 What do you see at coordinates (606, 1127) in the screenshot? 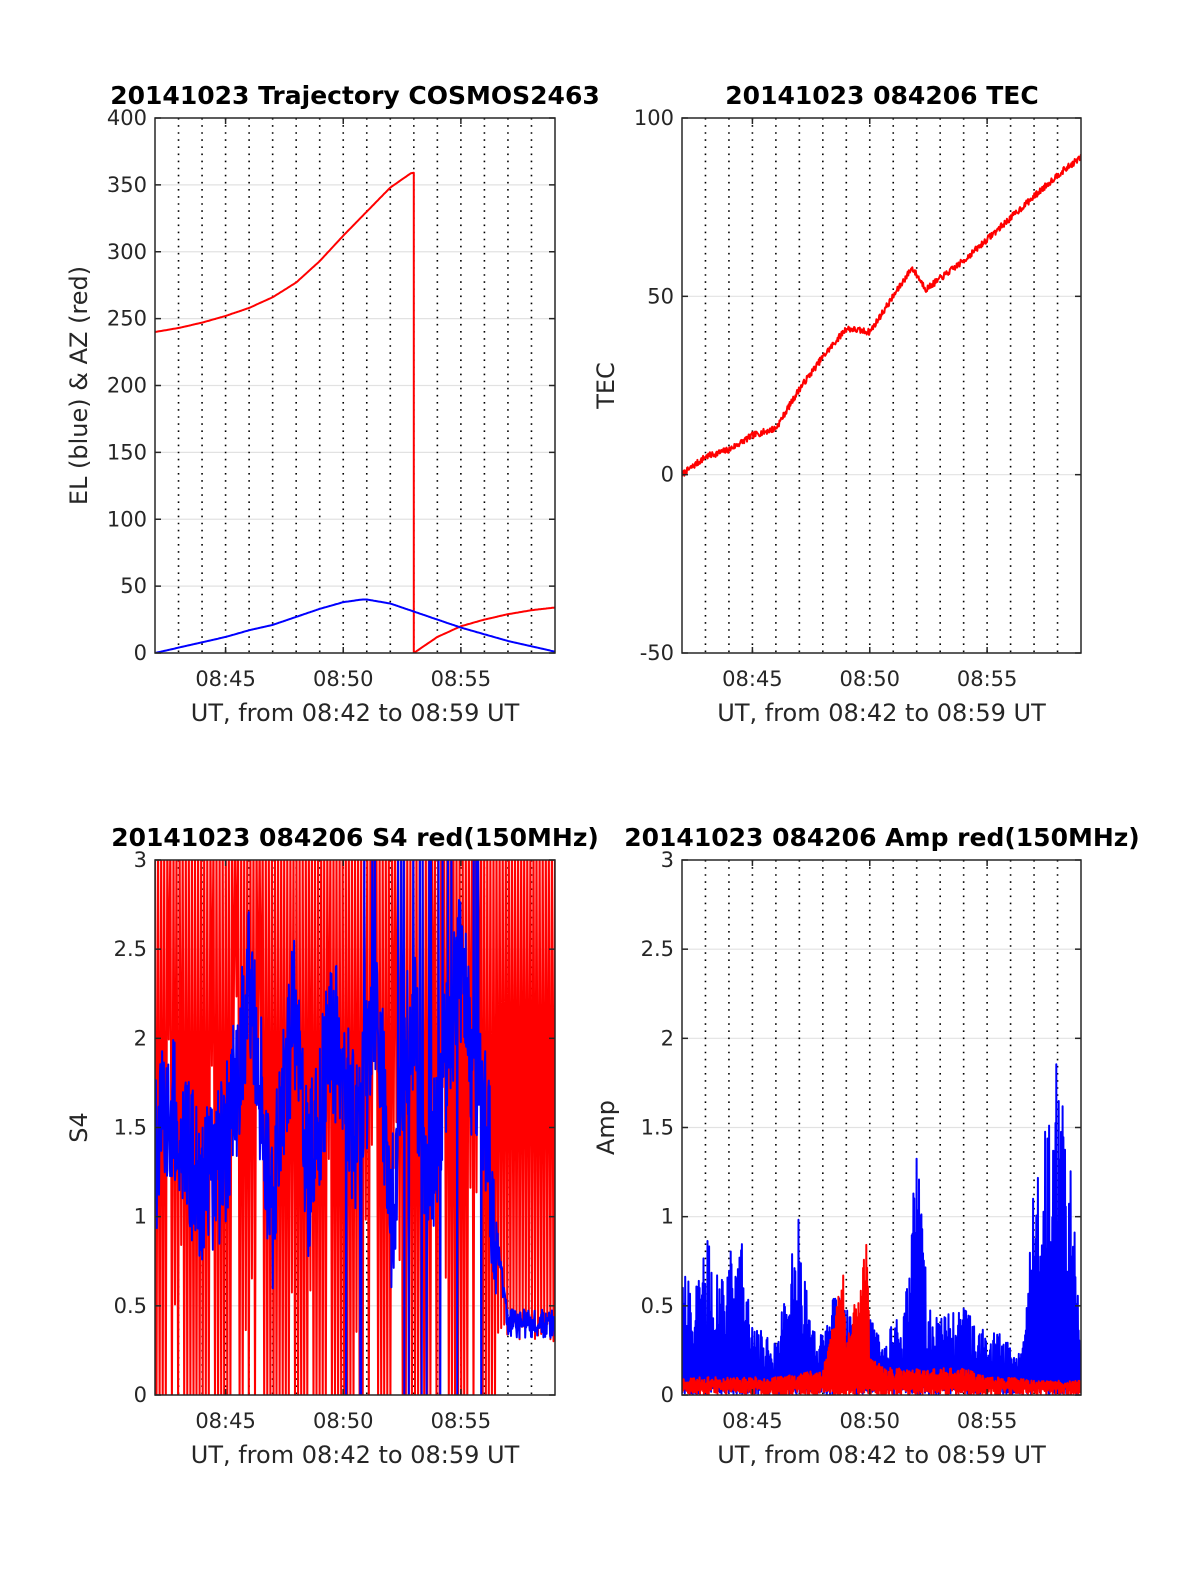
I see `y-axis-label: Amp` at bounding box center [606, 1127].